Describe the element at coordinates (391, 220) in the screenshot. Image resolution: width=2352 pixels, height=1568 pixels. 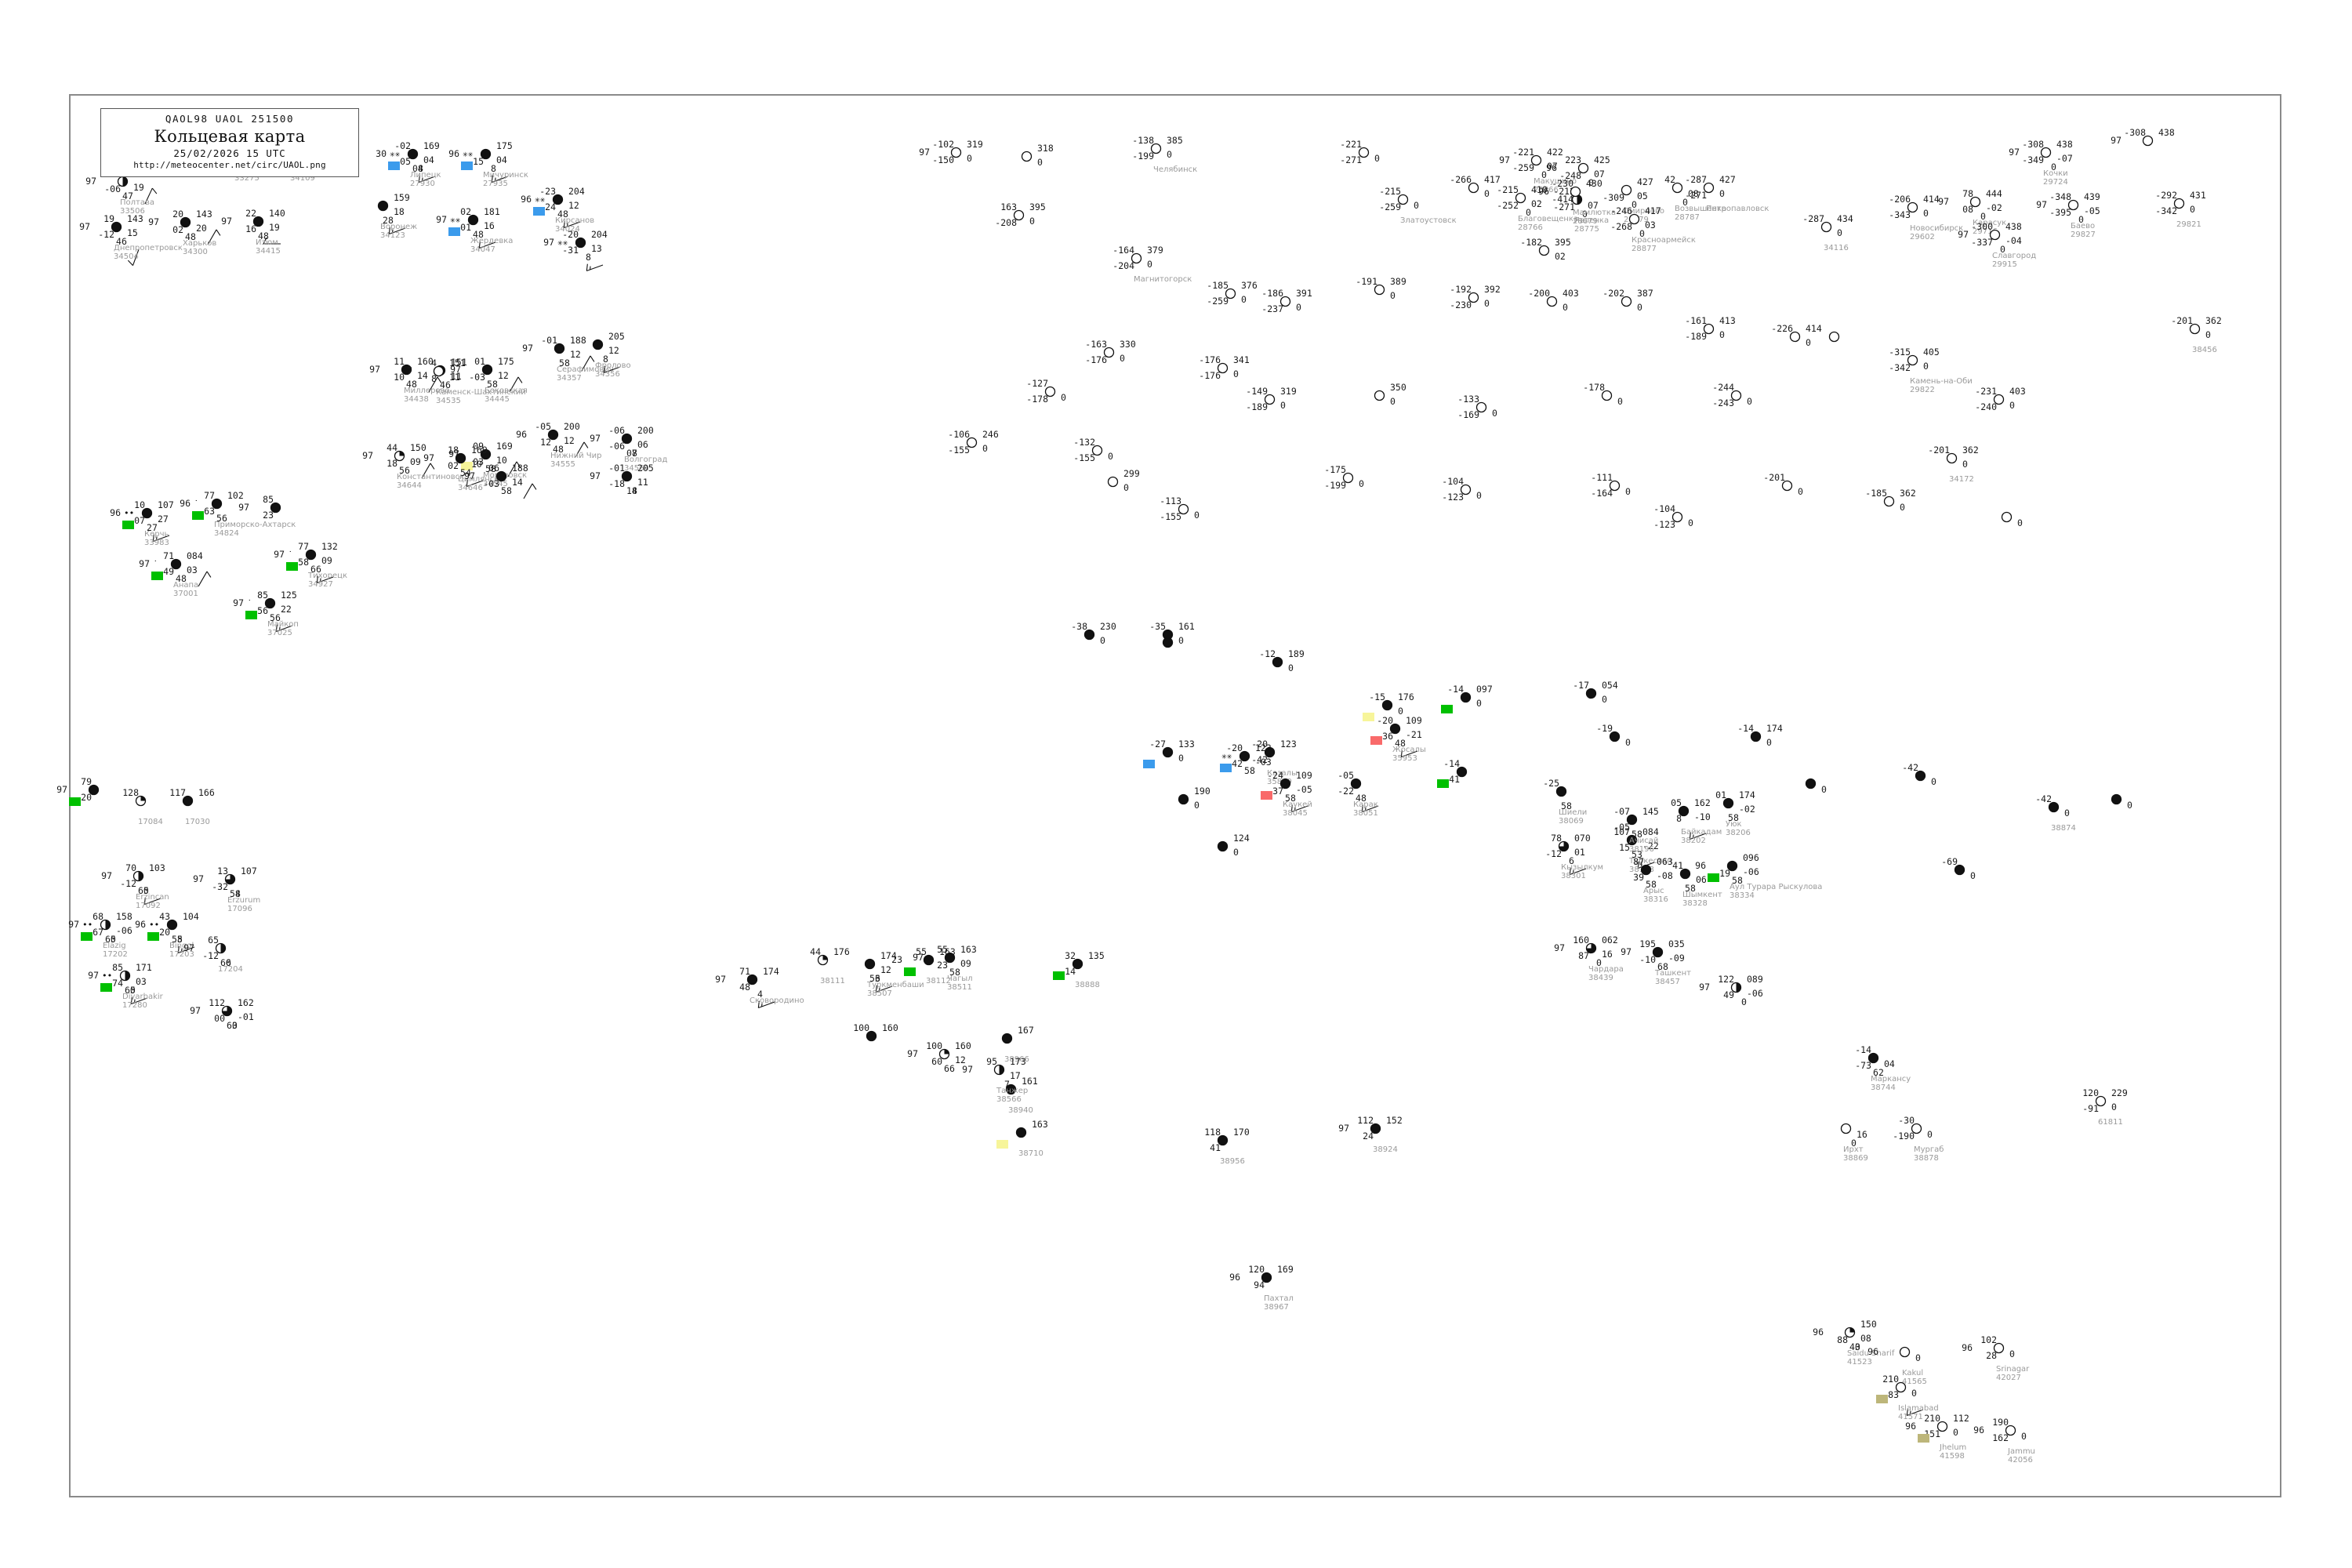
I see `low-cloud-code: 8` at that location.